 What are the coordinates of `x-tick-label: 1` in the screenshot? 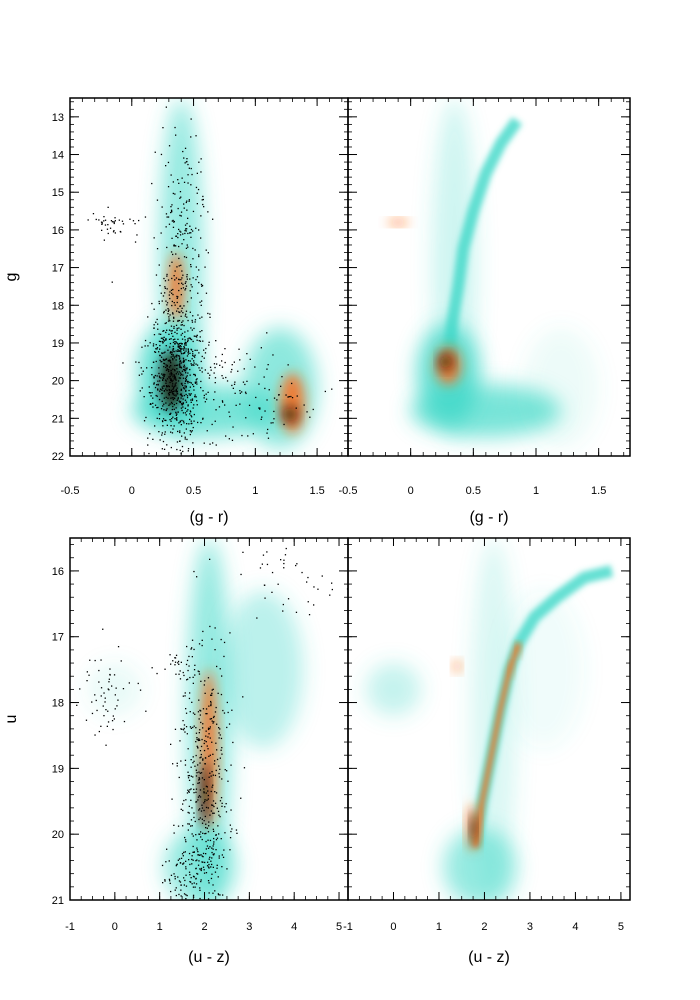 It's located at (439, 927).